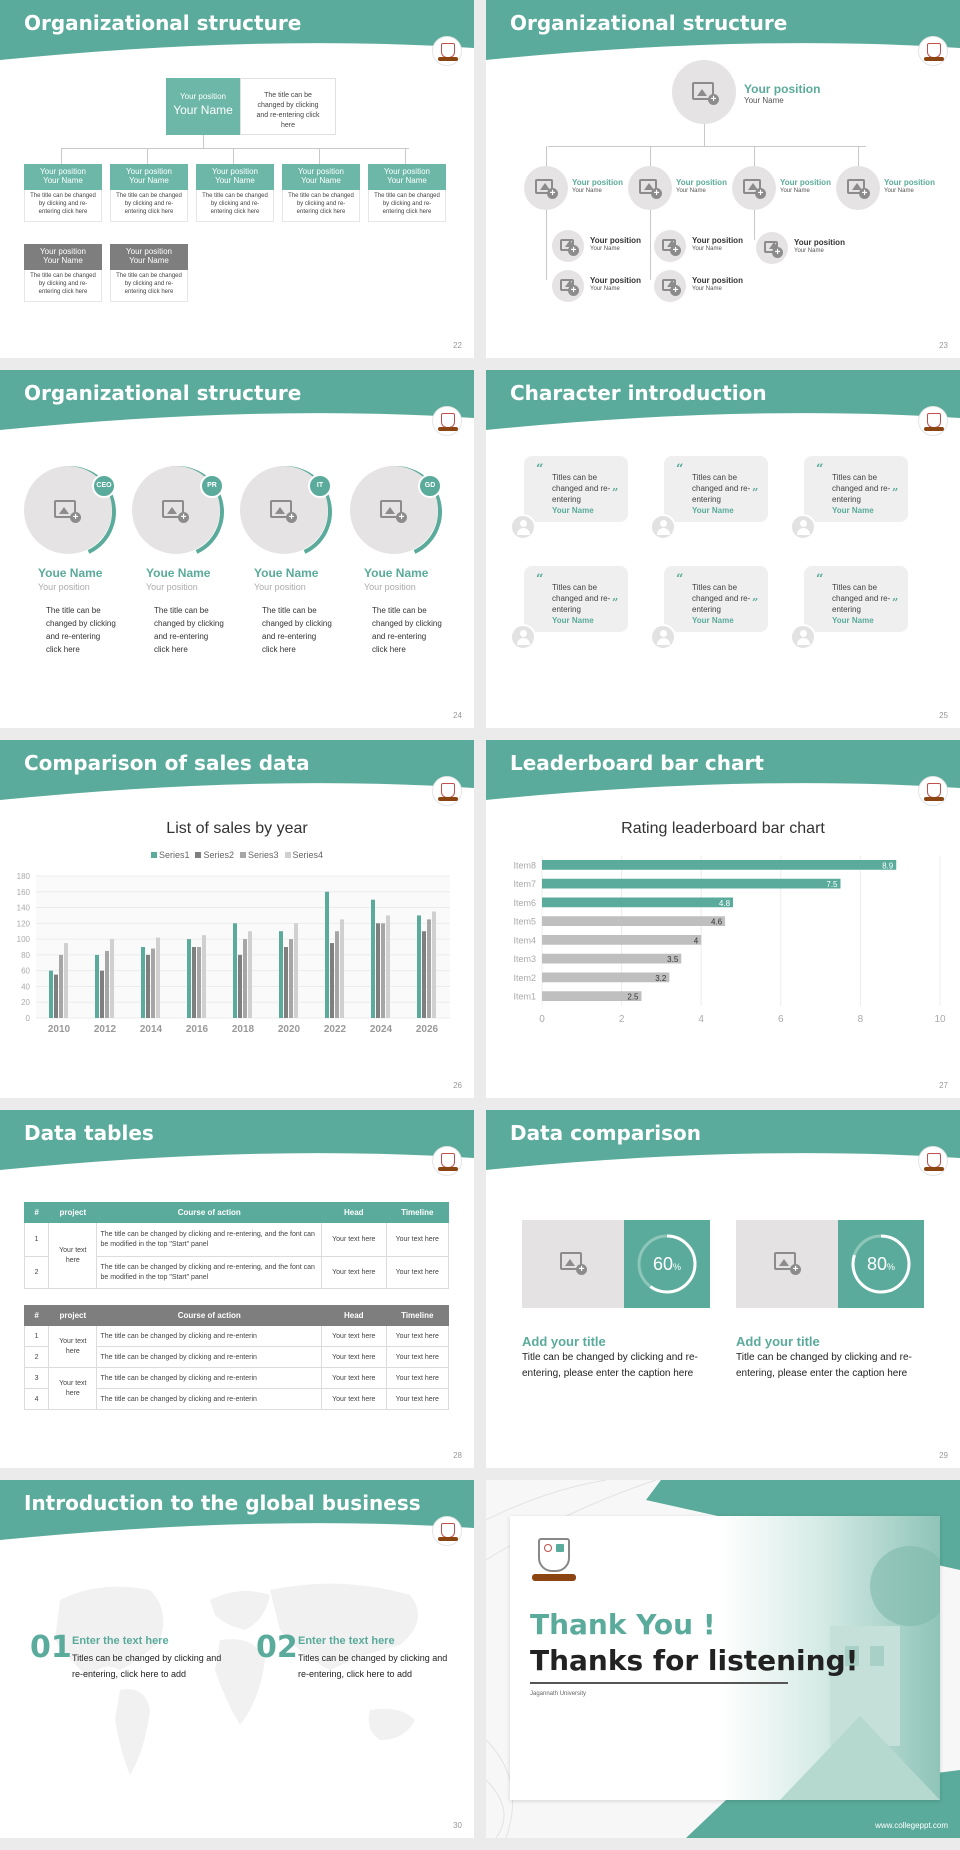 The height and width of the screenshot is (1850, 960). I want to click on x-tick-label: 0, so click(542, 1019).